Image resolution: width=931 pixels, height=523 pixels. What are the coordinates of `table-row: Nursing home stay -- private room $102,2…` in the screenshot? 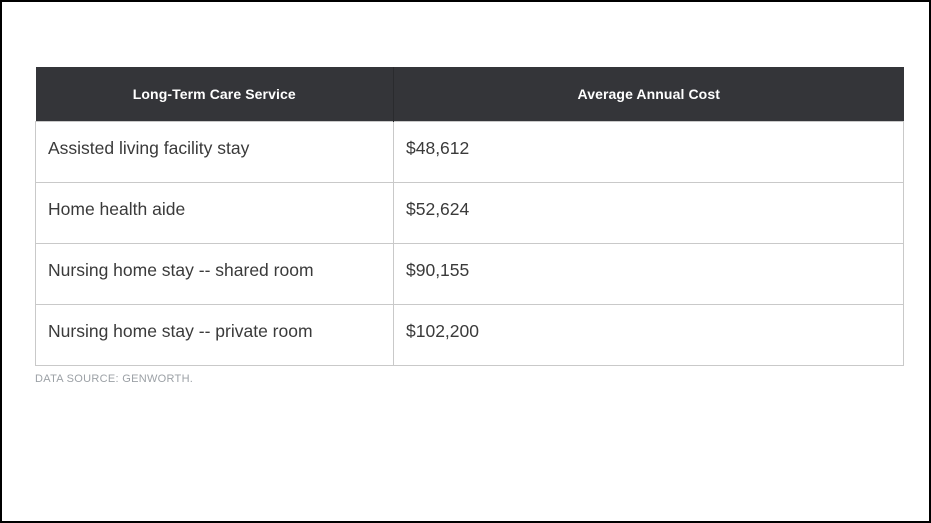 It's located at (469, 335).